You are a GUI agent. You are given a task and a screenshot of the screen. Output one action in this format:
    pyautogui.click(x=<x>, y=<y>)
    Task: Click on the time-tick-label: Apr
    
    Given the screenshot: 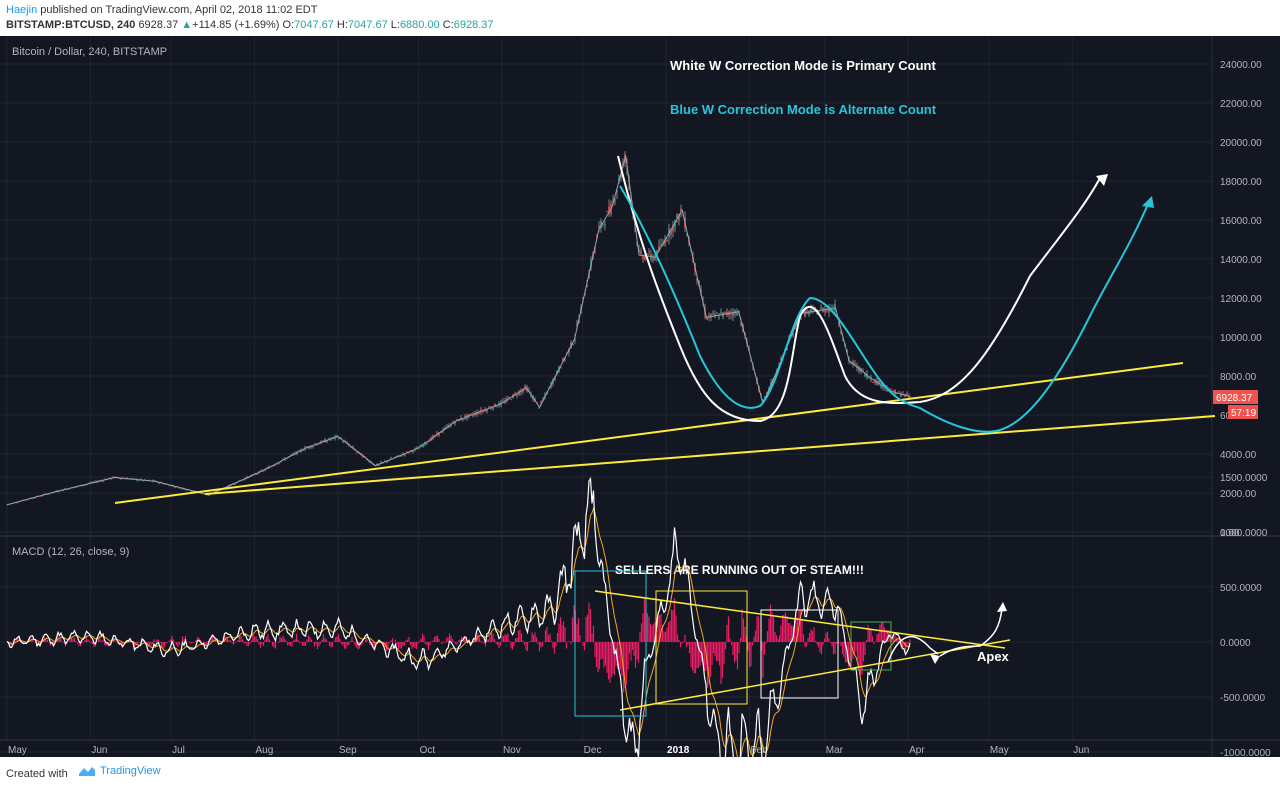 What is the action you would take?
    pyautogui.click(x=917, y=750)
    